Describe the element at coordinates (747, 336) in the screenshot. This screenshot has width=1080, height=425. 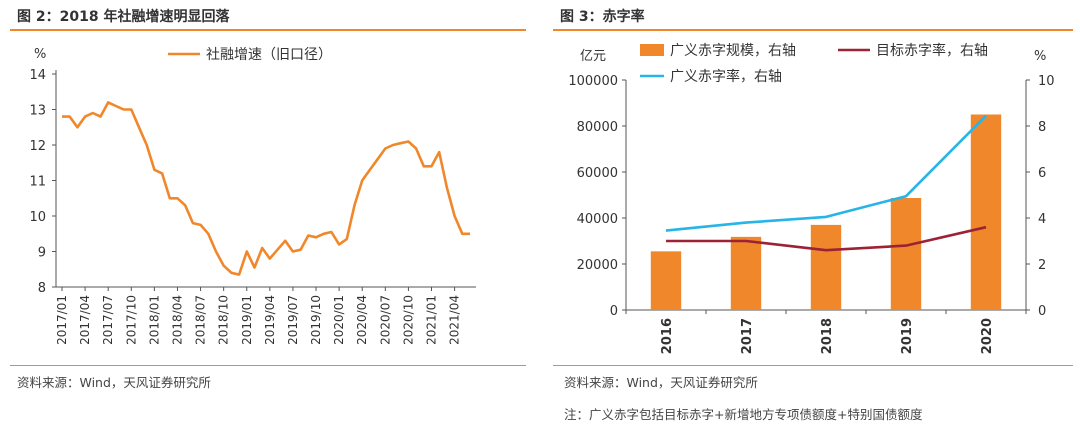
I see `right-x-tick-label: 2017` at that location.